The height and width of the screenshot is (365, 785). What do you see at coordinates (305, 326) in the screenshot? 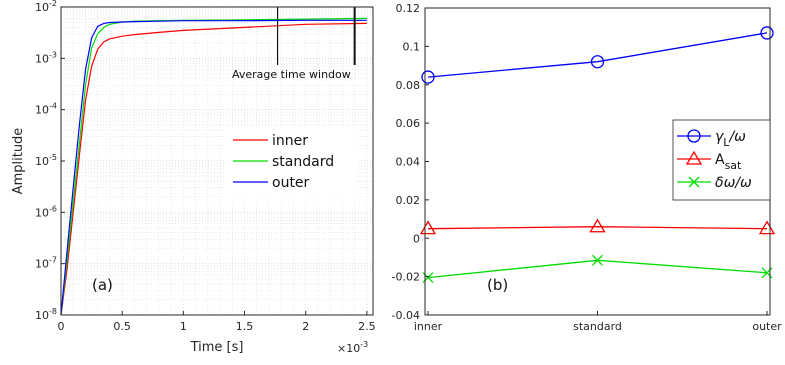
I see `x-tick-label: 2` at bounding box center [305, 326].